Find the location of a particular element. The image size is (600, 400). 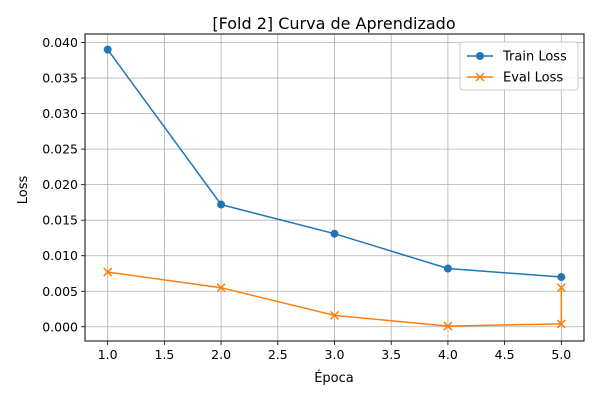

y-tick-label: 0.040 is located at coordinates (60, 42).